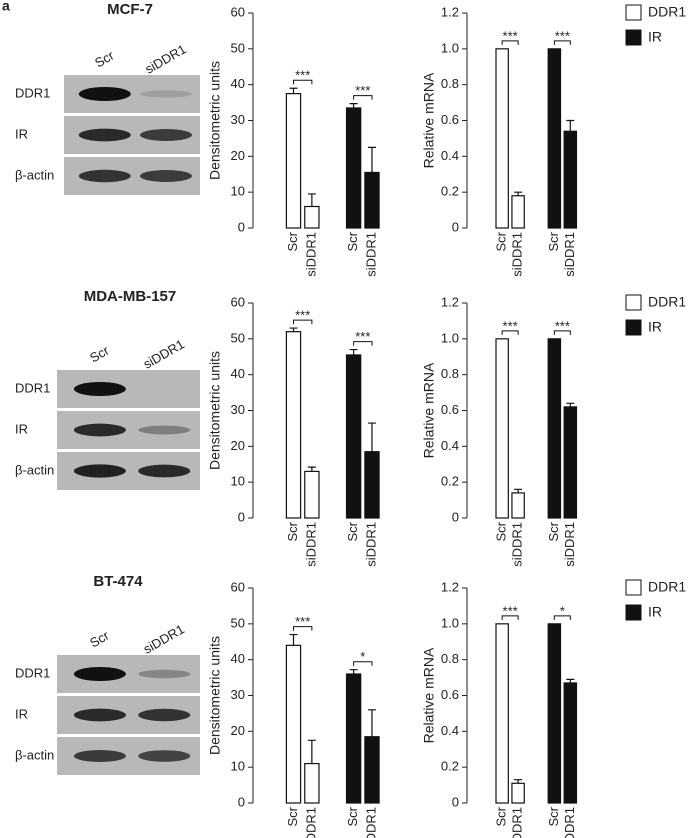 The height and width of the screenshot is (838, 691). Describe the element at coordinates (21, 713) in the screenshot. I see `blot-row-label: IR` at that location.